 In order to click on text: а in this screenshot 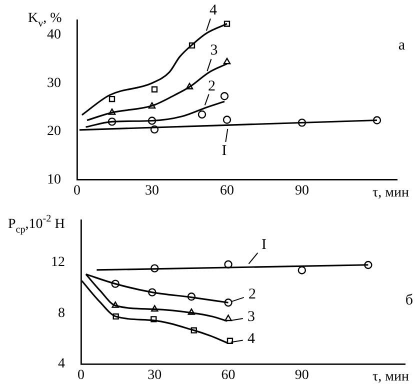, I will do `click(402, 45)`.